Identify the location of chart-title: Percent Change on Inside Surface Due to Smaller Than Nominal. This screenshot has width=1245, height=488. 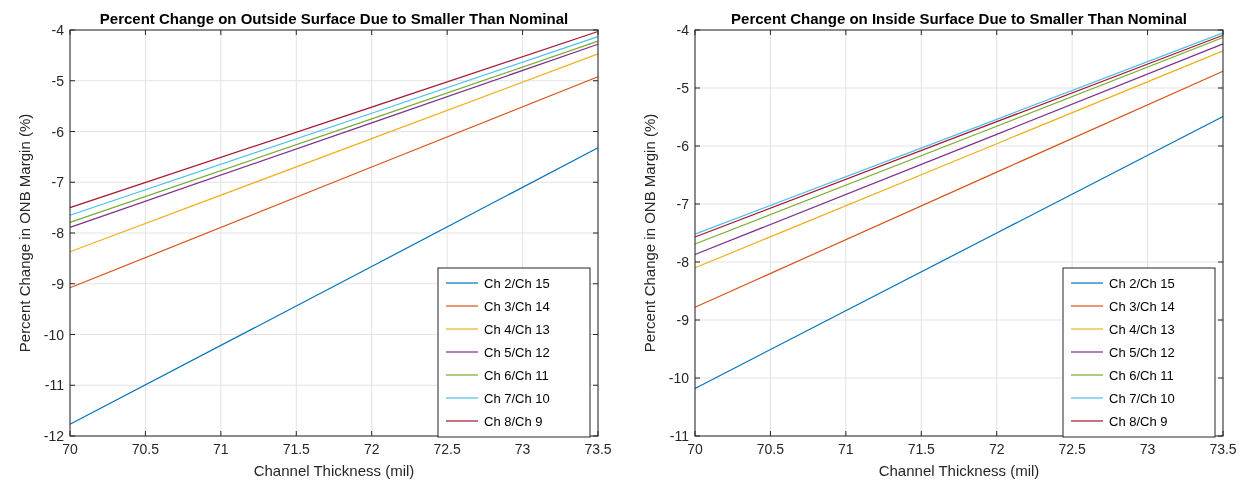
(959, 18).